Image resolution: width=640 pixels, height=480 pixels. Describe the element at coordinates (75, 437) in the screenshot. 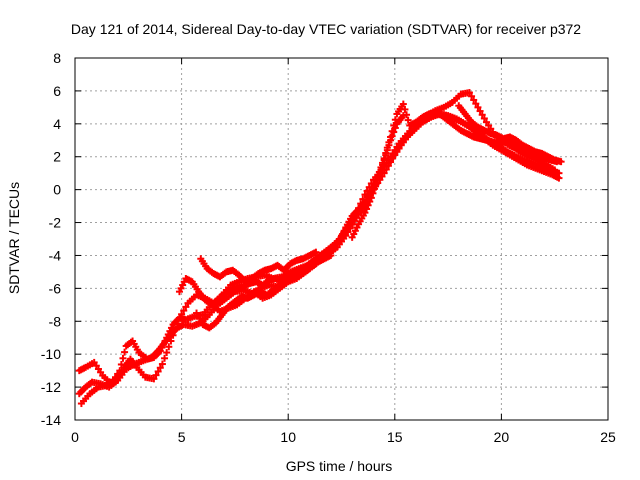

I see `x-tick-label: 0` at that location.